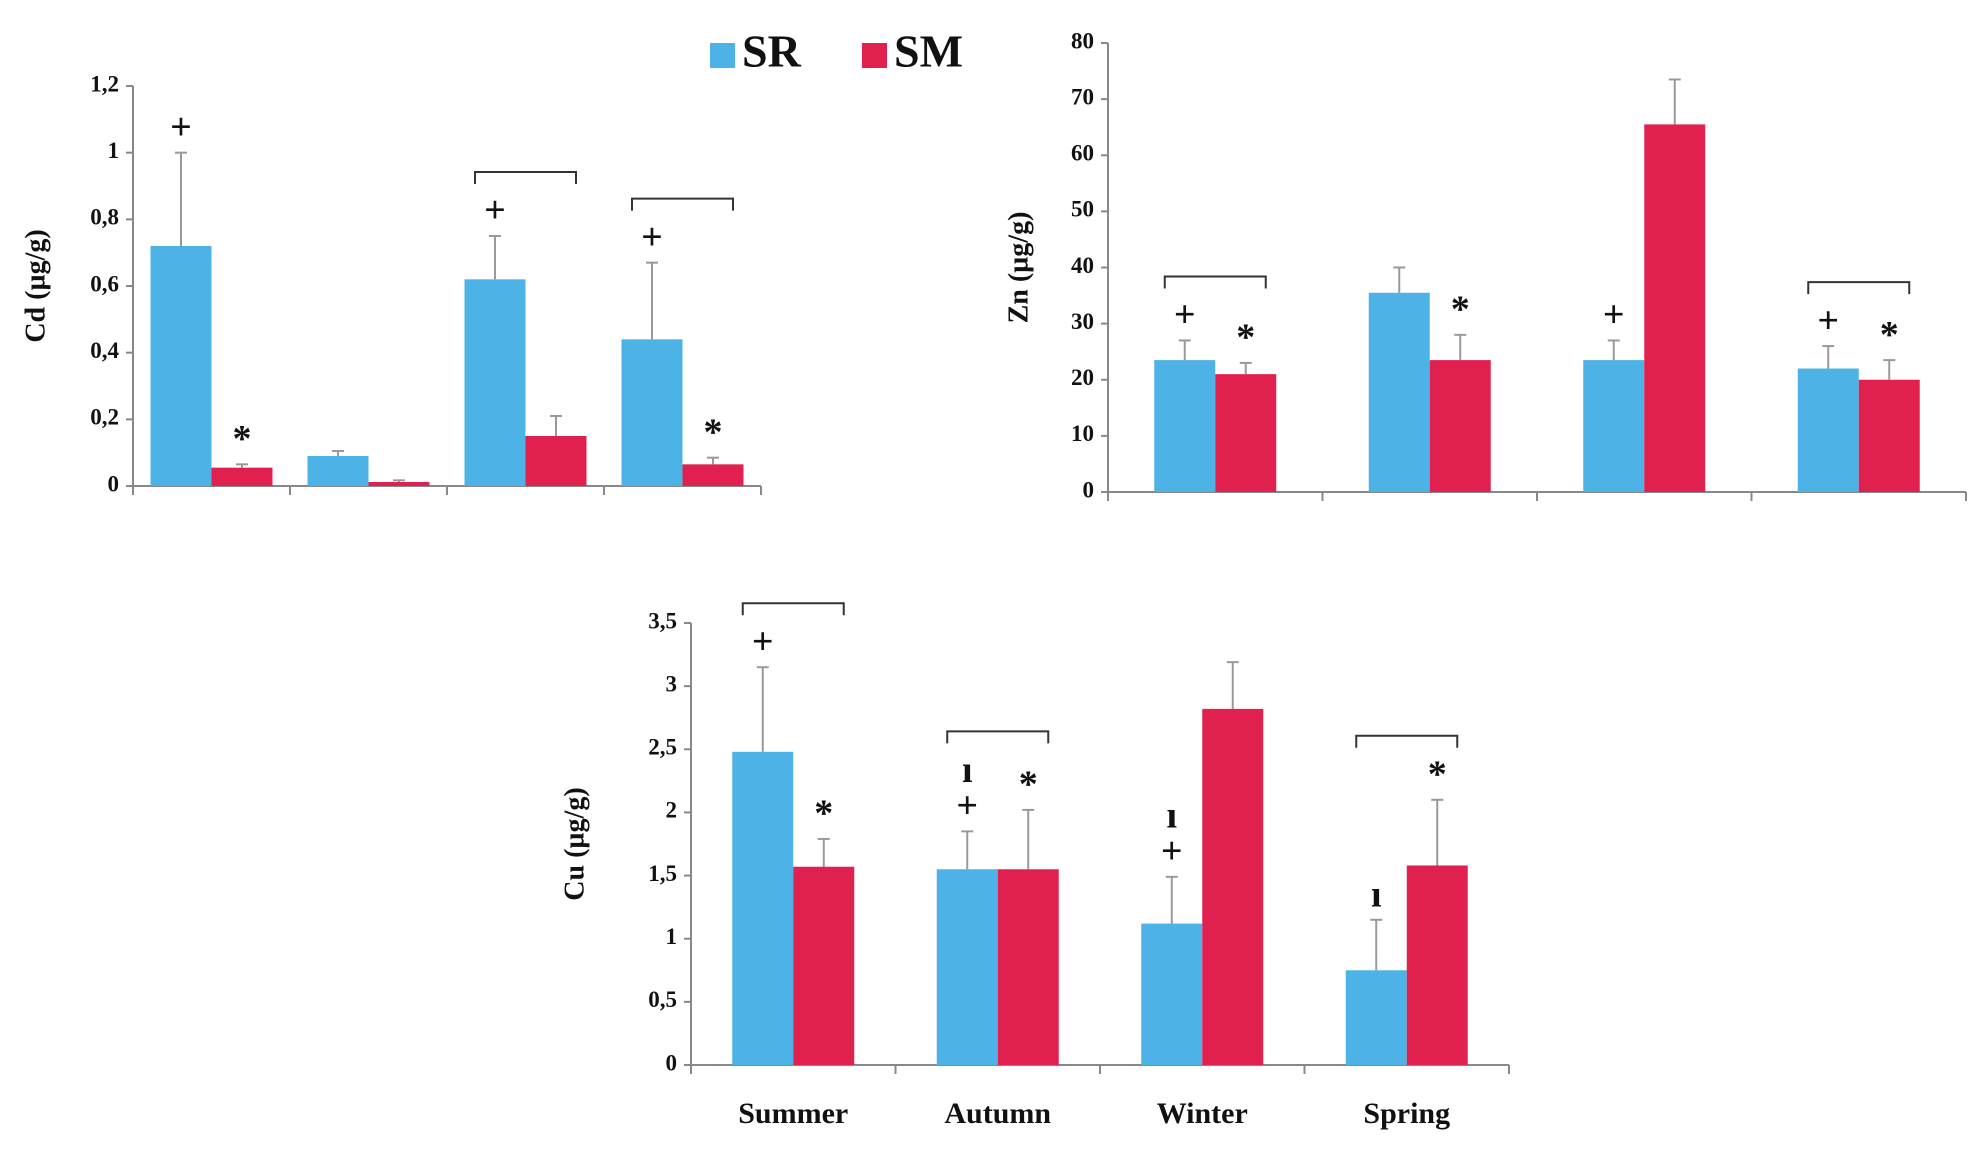  What do you see at coordinates (1082, 40) in the screenshot?
I see `y-tick-label: 80` at bounding box center [1082, 40].